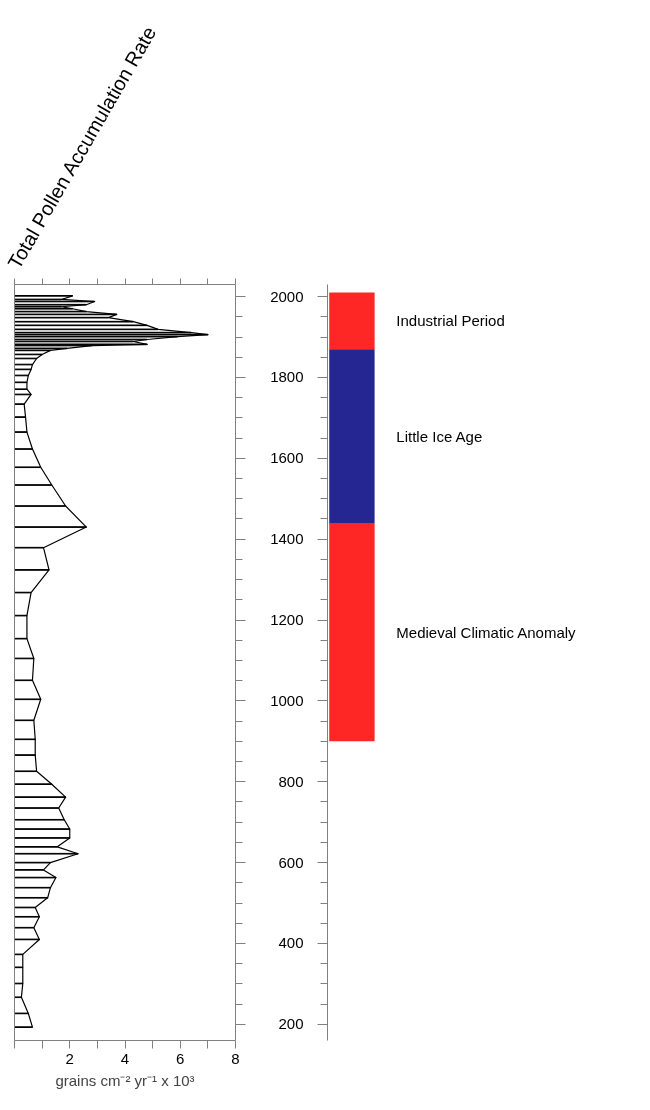 The width and height of the screenshot is (650, 1110). Describe the element at coordinates (291, 943) in the screenshot. I see `y-tick-label: 400` at that location.